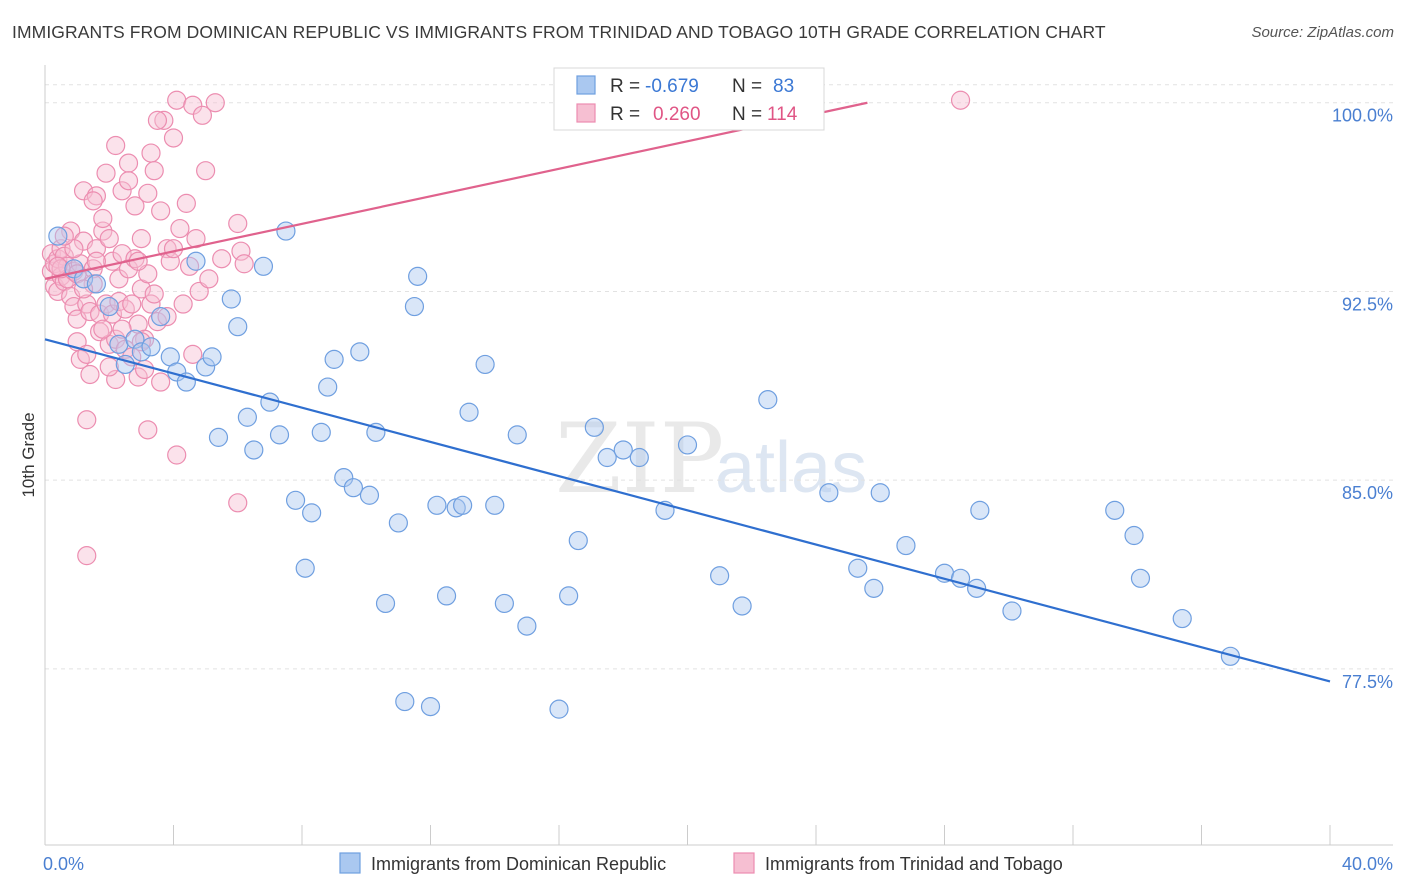 The image size is (1406, 892). I want to click on watermark-atlas: atlas, so click(791, 468).